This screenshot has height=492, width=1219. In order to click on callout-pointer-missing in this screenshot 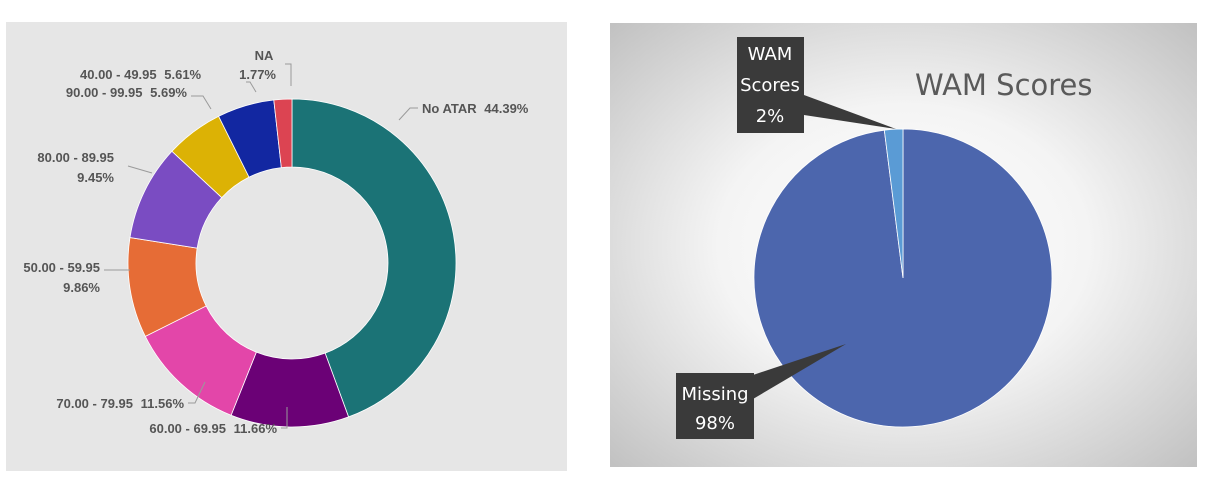, I will do `click(799, 371)`.